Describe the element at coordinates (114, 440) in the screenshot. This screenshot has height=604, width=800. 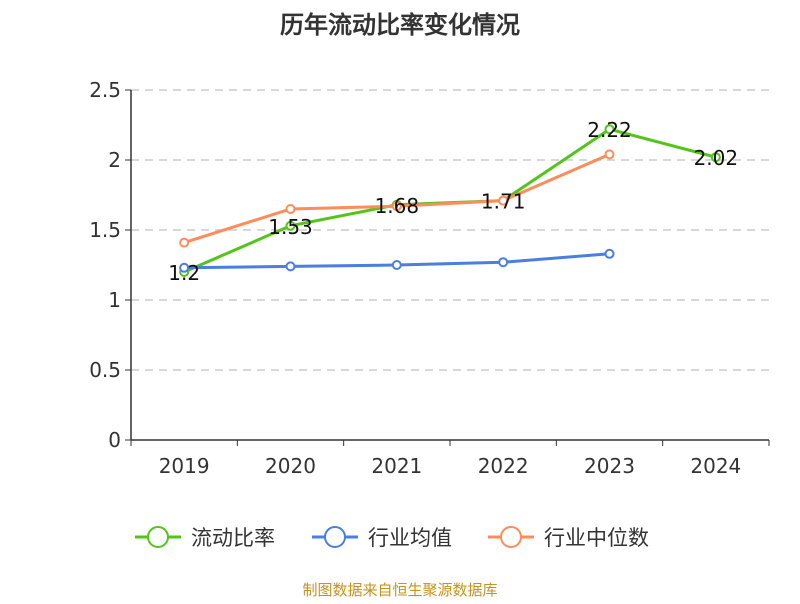
I see `y-tick-label: 0` at that location.